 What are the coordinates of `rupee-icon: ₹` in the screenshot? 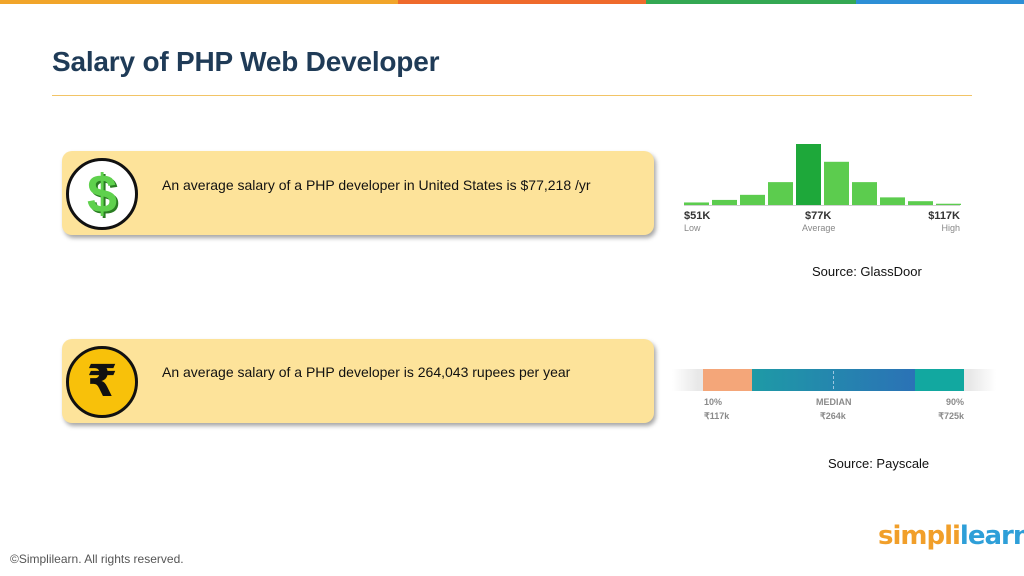 It's located at (102, 382).